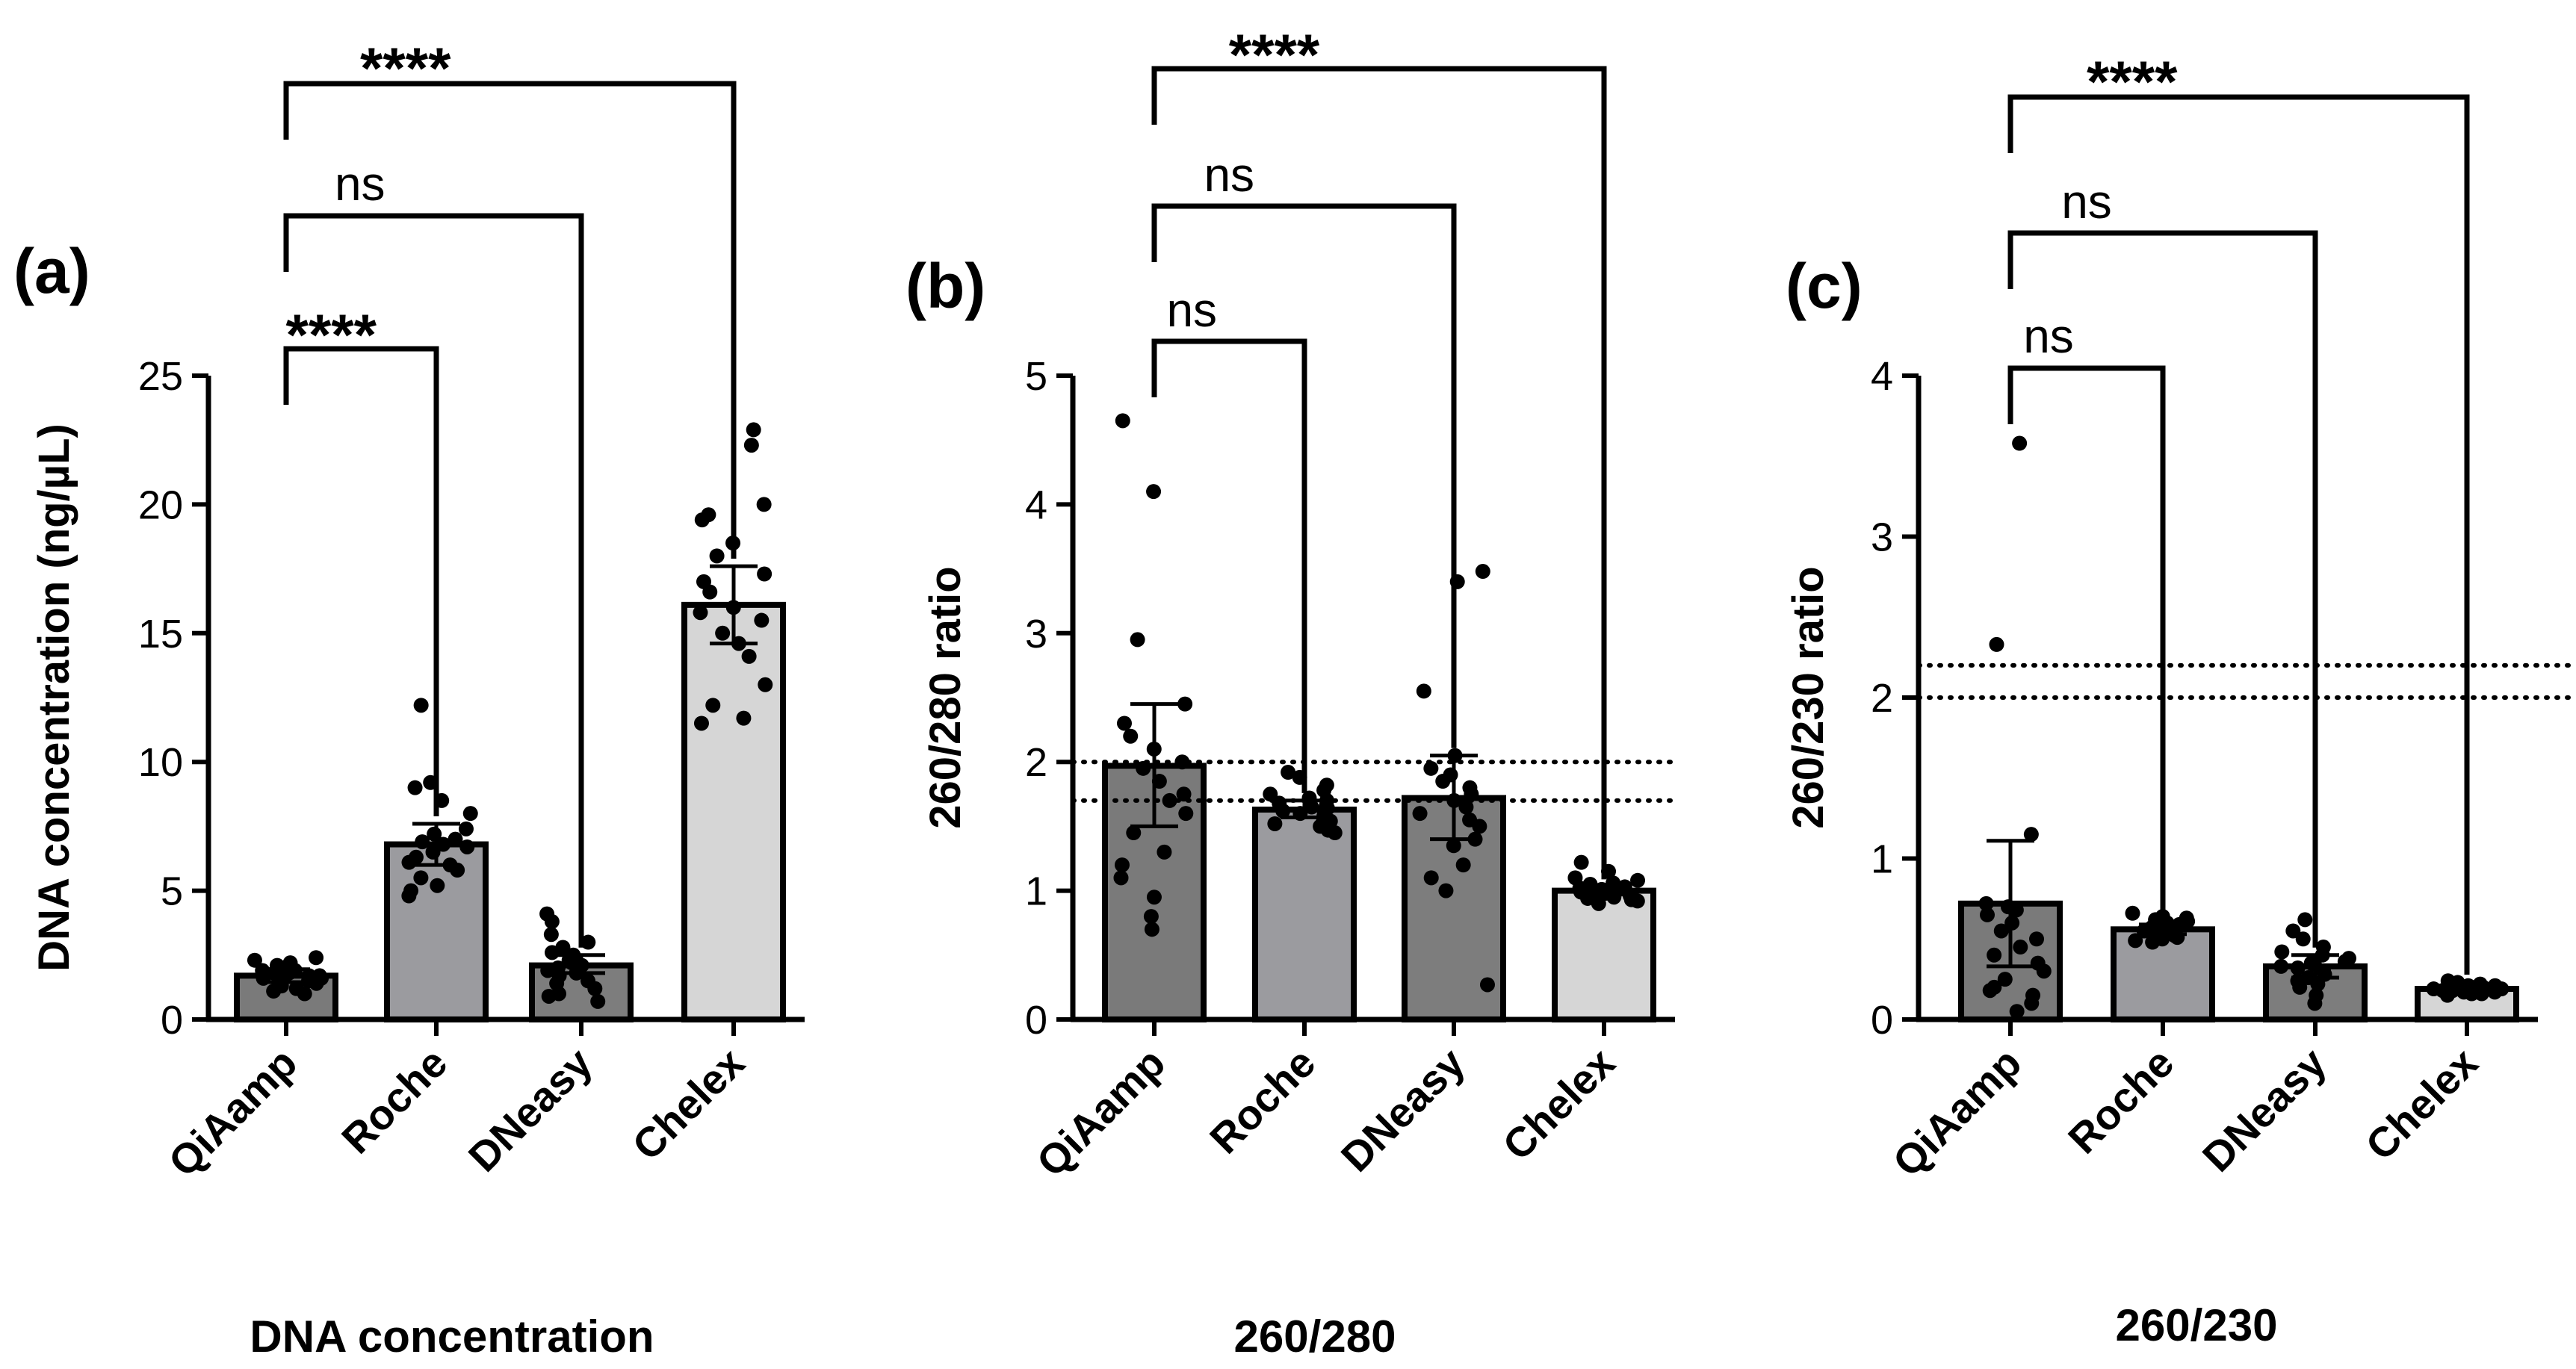  I want to click on x-category-label-chelex: Chelex, so click(2421, 1104).